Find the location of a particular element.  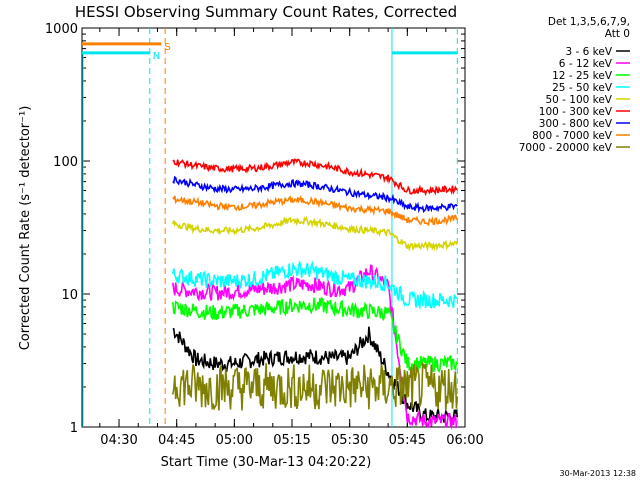

legend-entry-label: 100 - 300 keV is located at coordinates (576, 112).